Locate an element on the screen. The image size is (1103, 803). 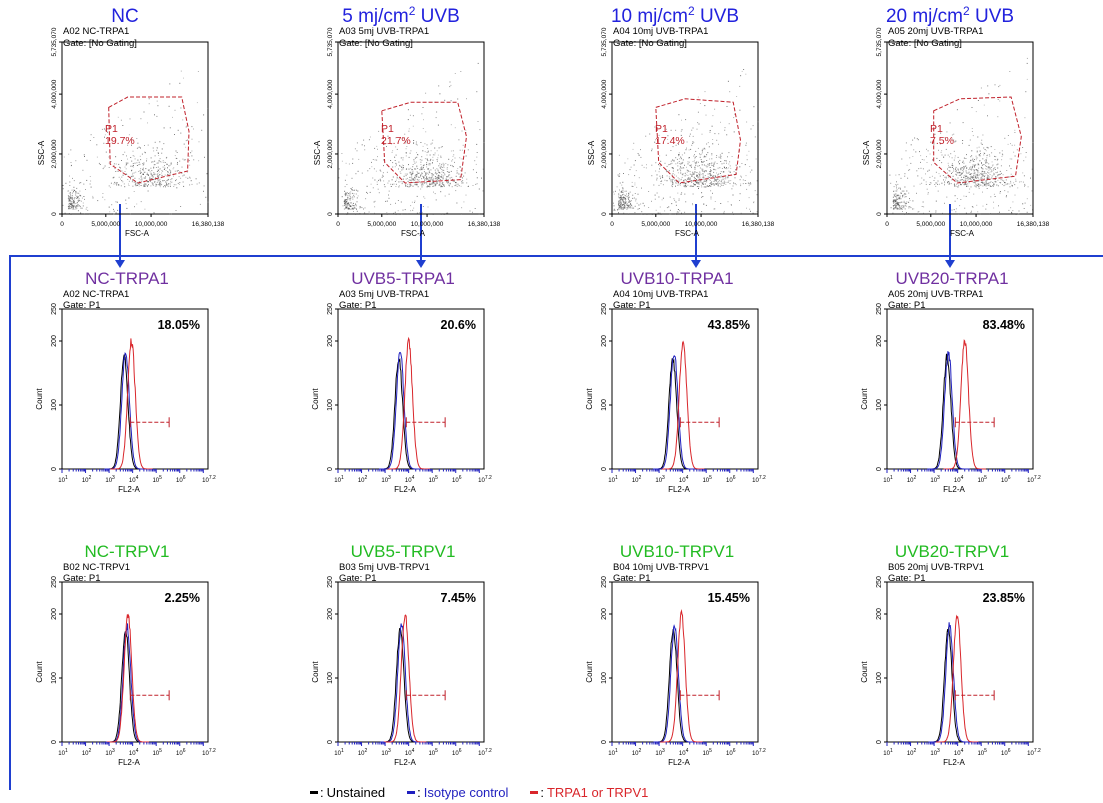
y-tick-label: 4,000,000 is located at coordinates (879, 93).